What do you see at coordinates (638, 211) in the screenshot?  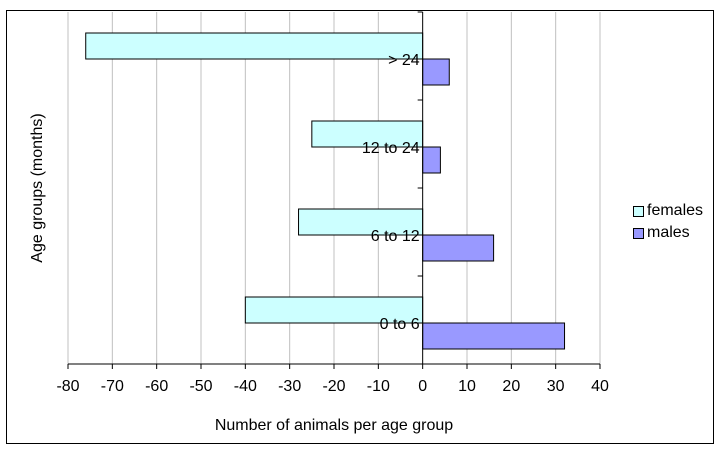 I see `legend-swatch-females` at bounding box center [638, 211].